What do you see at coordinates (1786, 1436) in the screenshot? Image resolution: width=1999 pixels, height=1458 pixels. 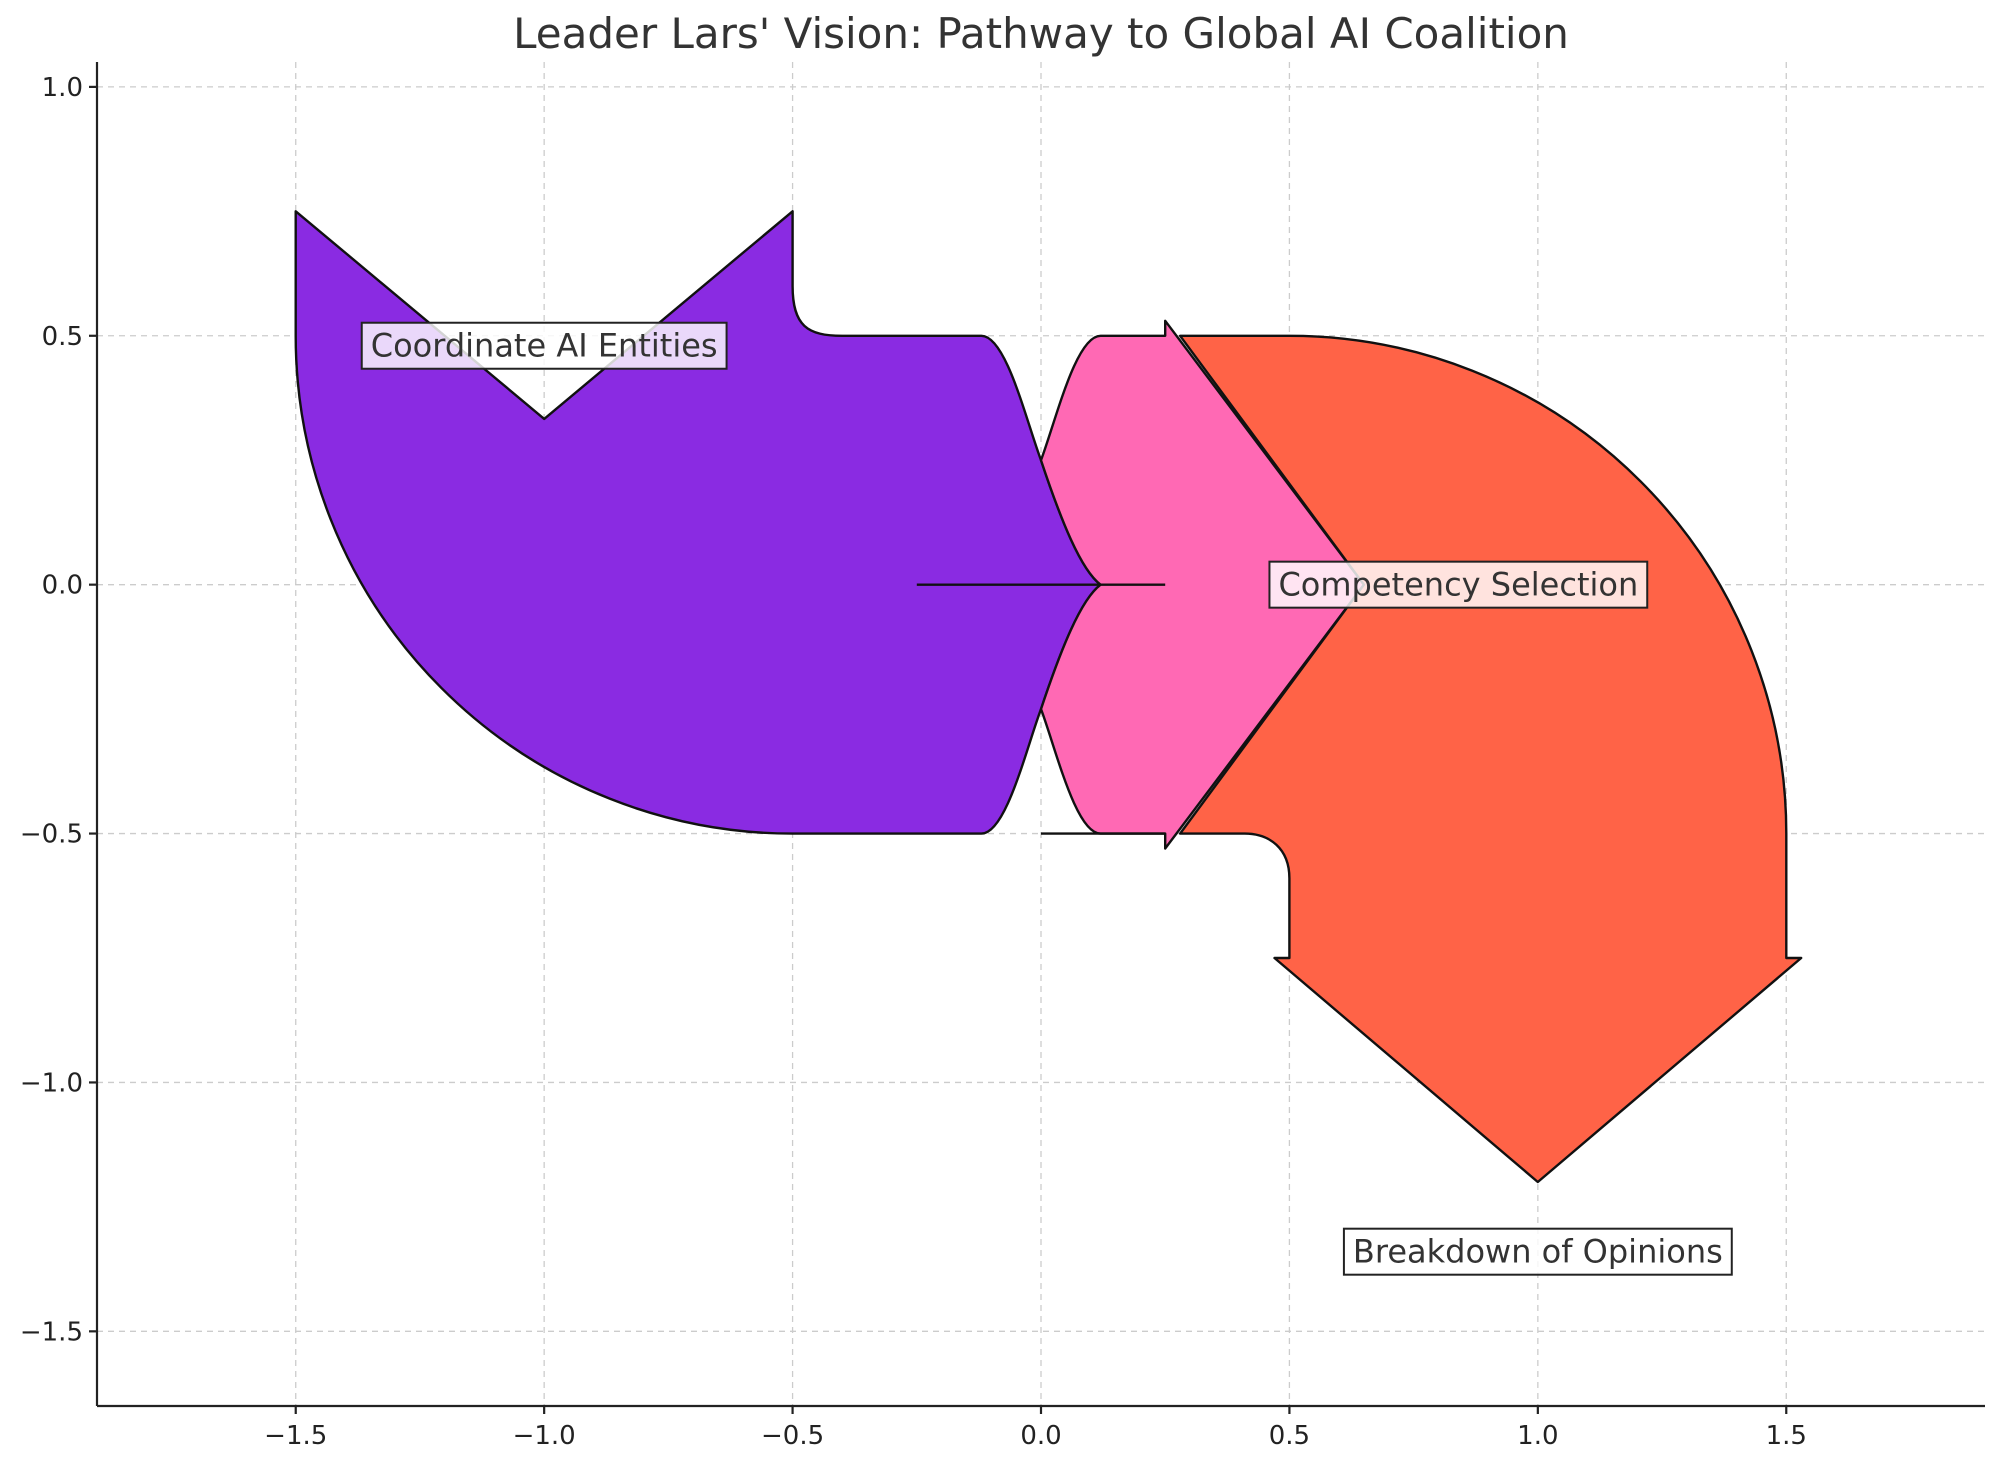 I see `x-tick-label: 1.5` at bounding box center [1786, 1436].